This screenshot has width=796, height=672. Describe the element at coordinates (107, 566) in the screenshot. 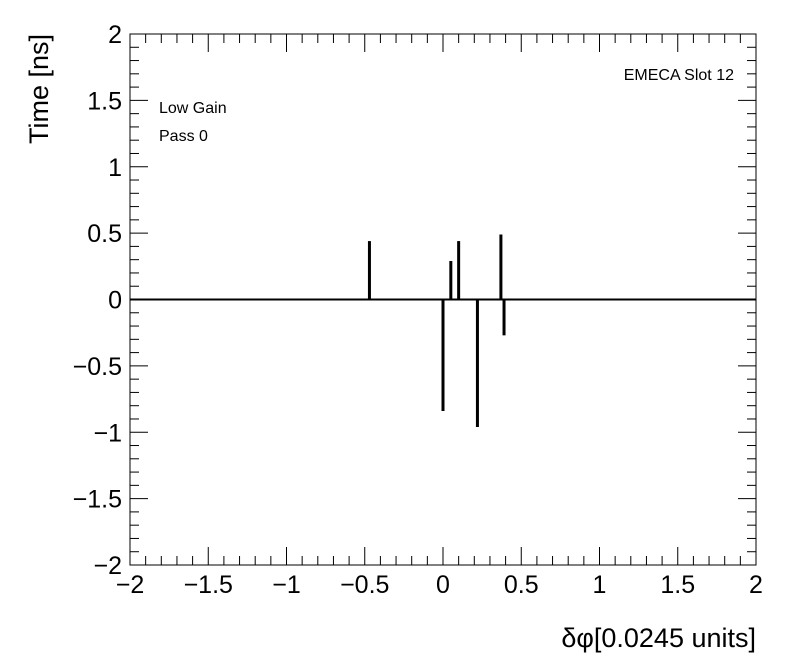

I see `y-tick-label: −2` at that location.